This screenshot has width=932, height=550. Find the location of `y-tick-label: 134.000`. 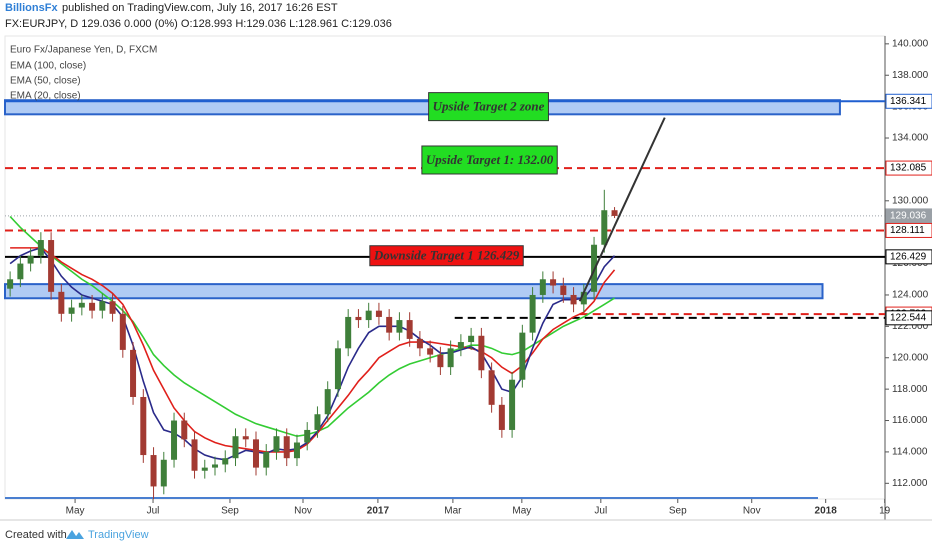

y-tick-label: 134.000 is located at coordinates (910, 138).